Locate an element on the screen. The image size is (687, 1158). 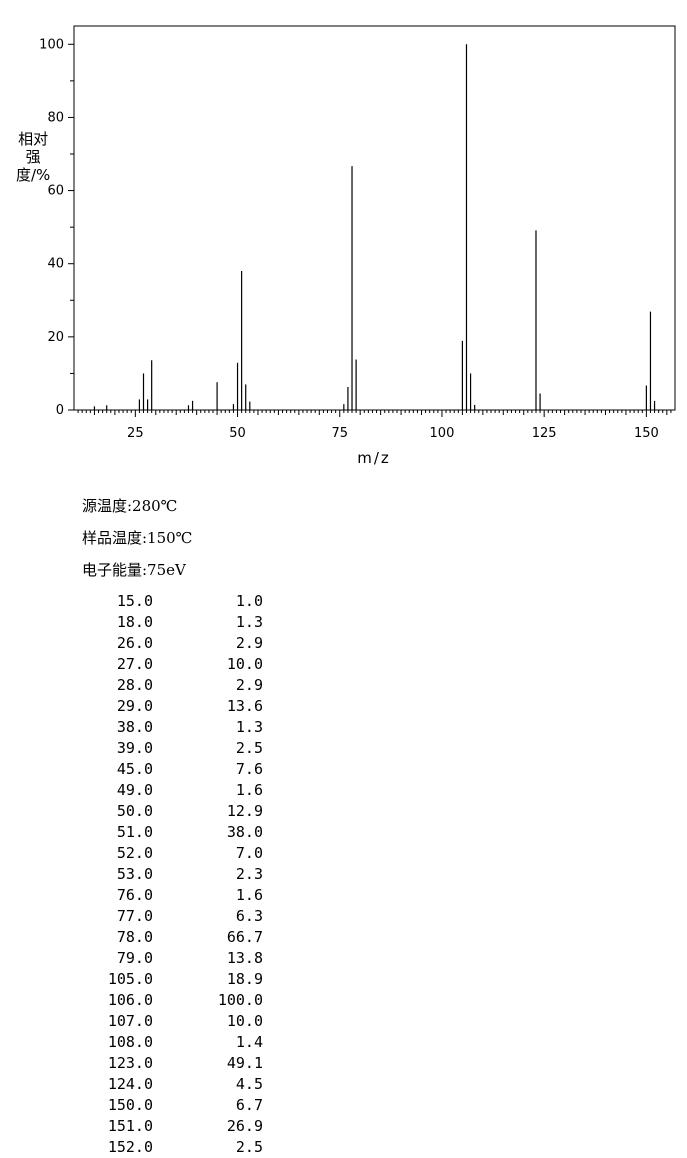
peak-mz: 26.0 is located at coordinates (134, 643).